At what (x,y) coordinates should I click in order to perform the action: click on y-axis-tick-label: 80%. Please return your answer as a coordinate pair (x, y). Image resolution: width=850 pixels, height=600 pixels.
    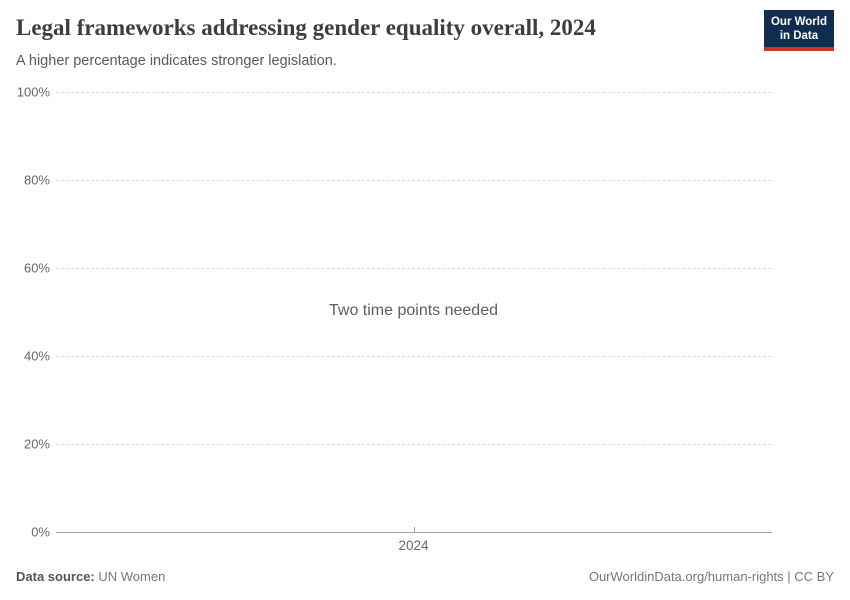
    Looking at the image, I should click on (36, 179).